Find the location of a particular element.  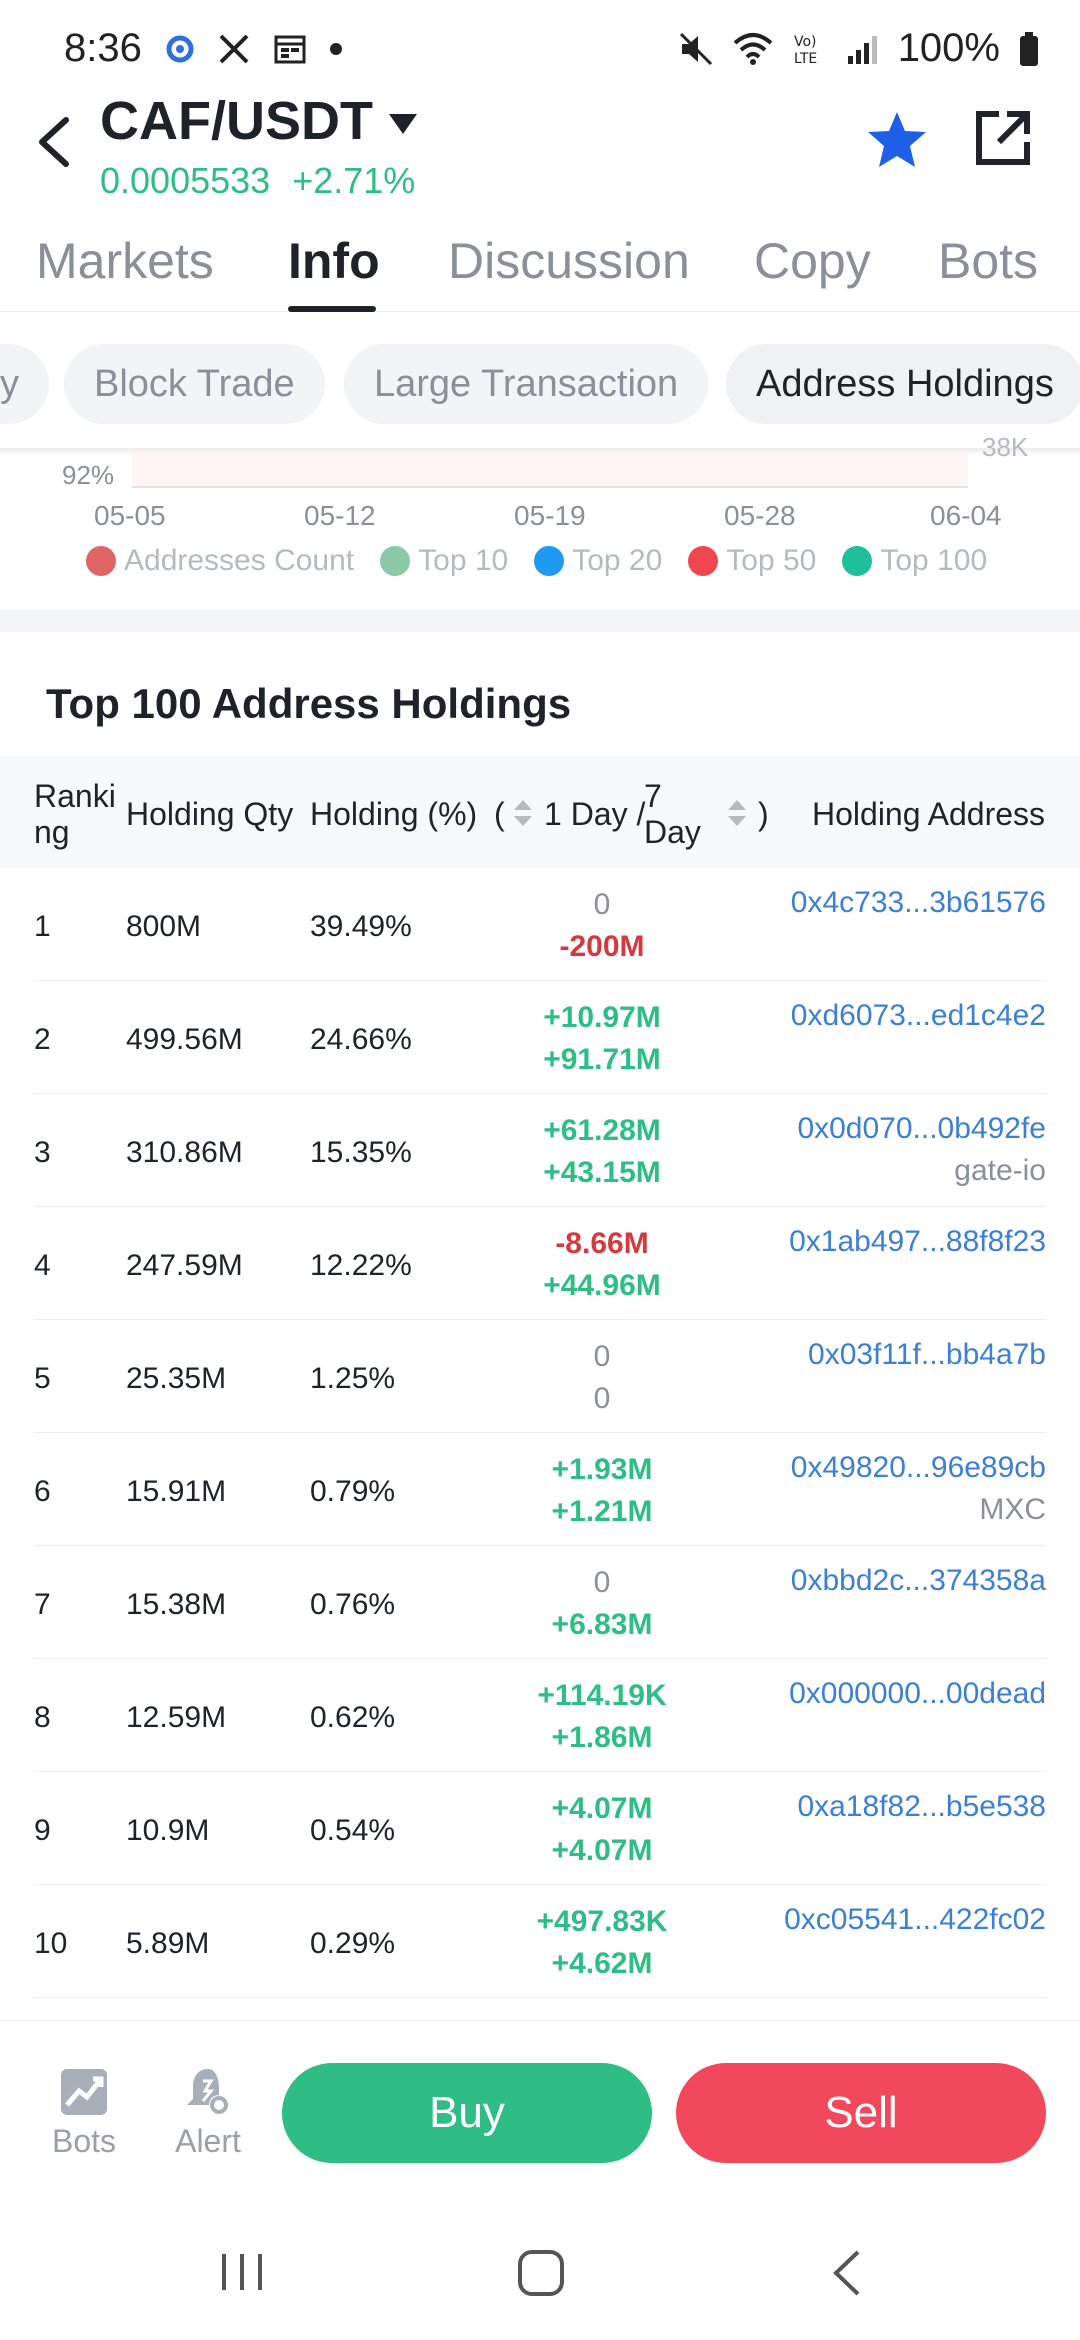

section-title: Top 100 Address Holdings is located at coordinates (309, 703).